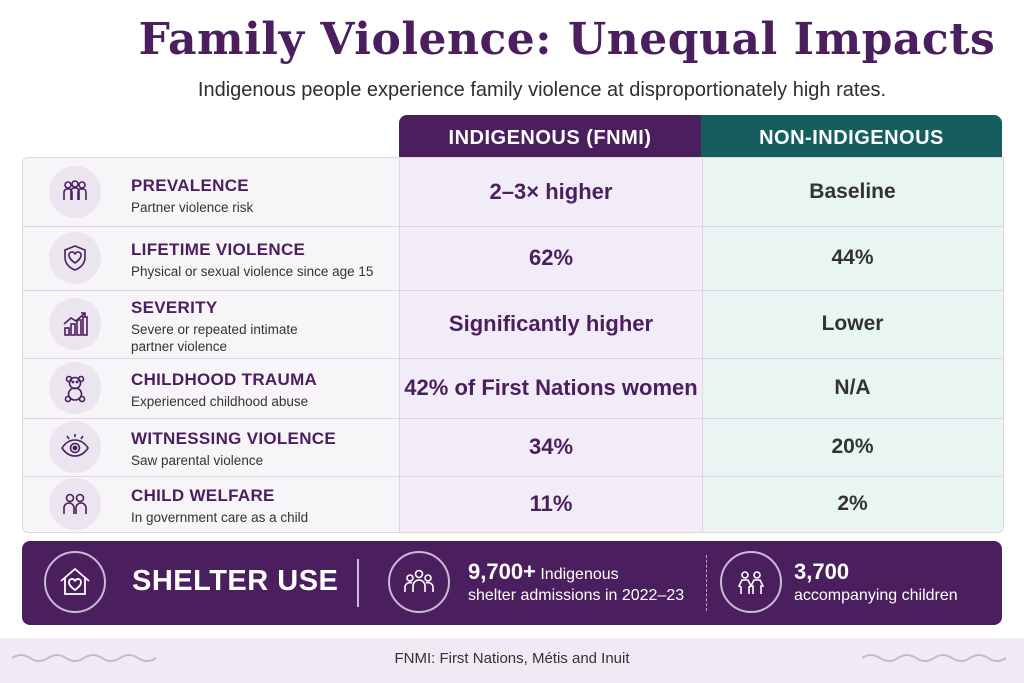  Describe the element at coordinates (75, 388) in the screenshot. I see `teddy-bear-icon` at that location.